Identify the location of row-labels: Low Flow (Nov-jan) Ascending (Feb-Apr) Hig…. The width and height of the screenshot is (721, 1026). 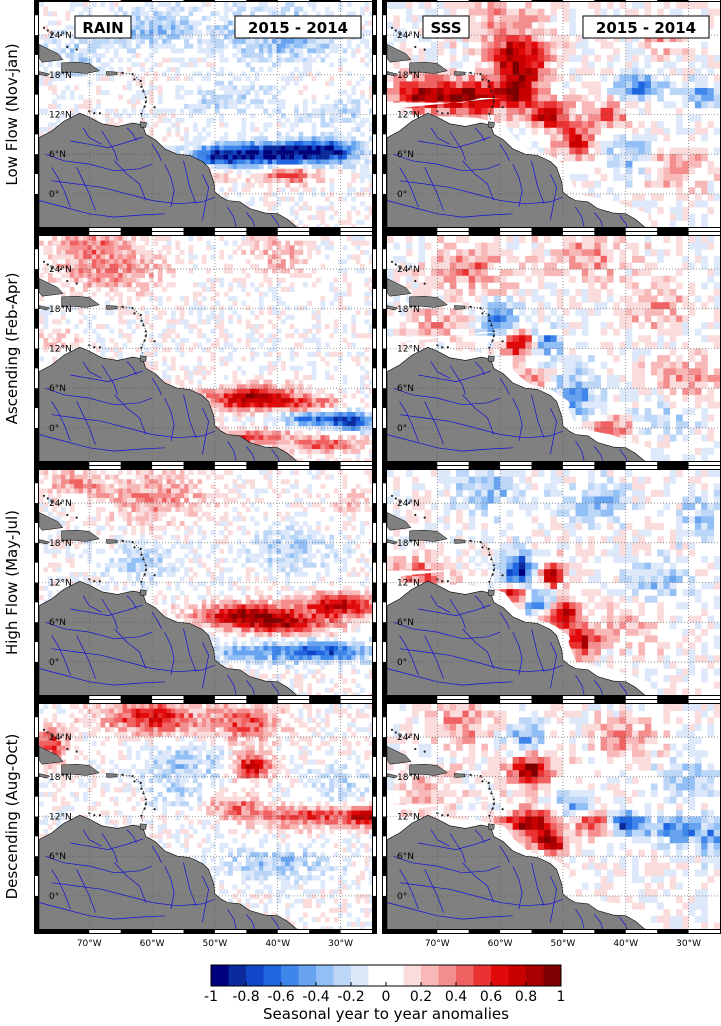
(12, 471).